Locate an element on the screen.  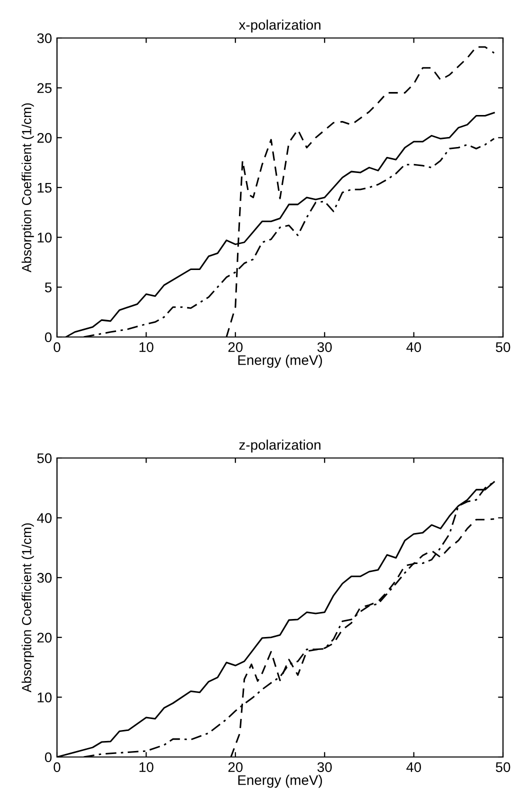
chart-title: z-polarization is located at coordinates (279, 446).